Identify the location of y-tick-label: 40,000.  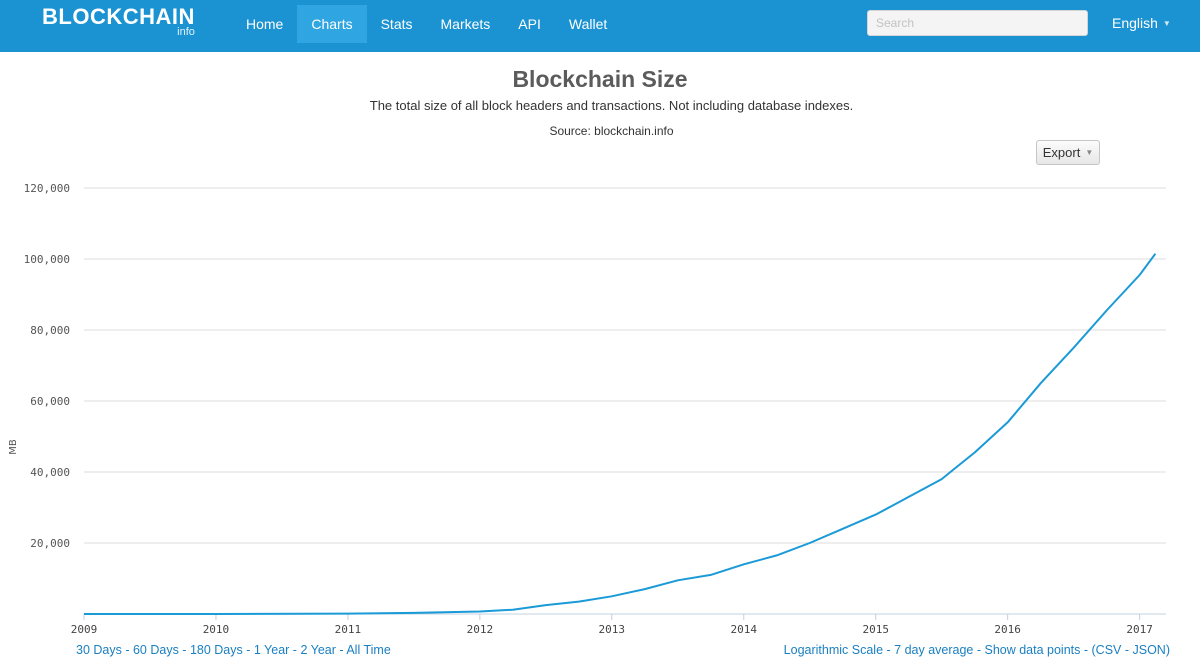
(50, 472).